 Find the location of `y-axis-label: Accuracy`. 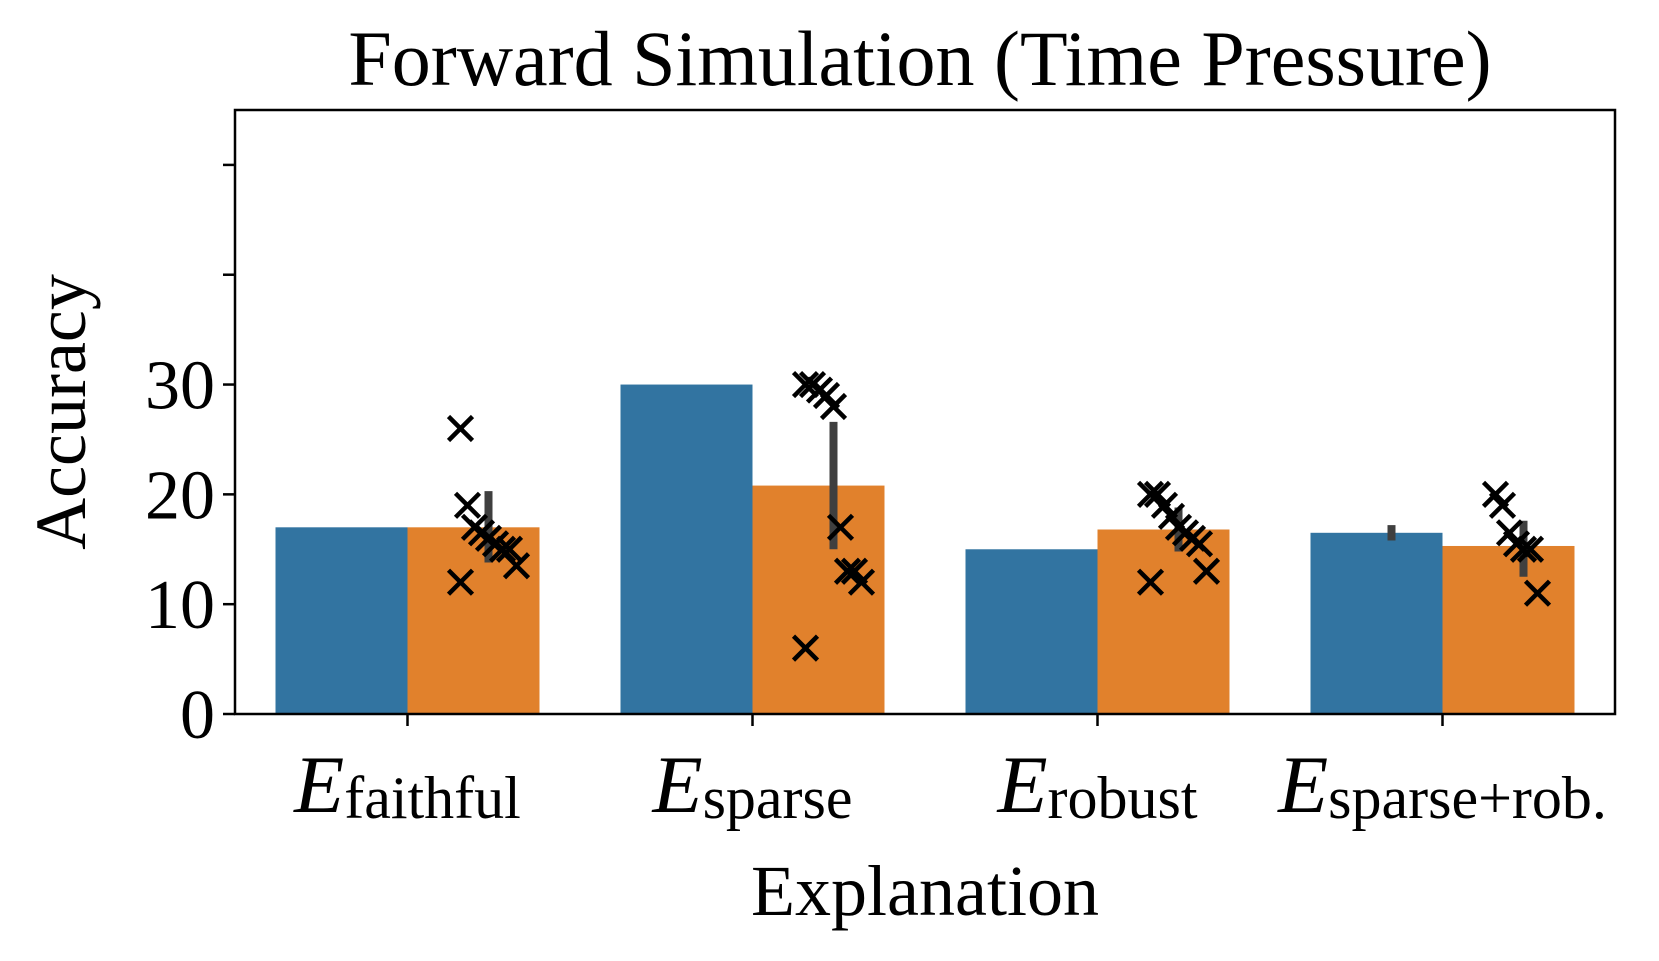

y-axis-label: Accuracy is located at coordinates (61, 412).